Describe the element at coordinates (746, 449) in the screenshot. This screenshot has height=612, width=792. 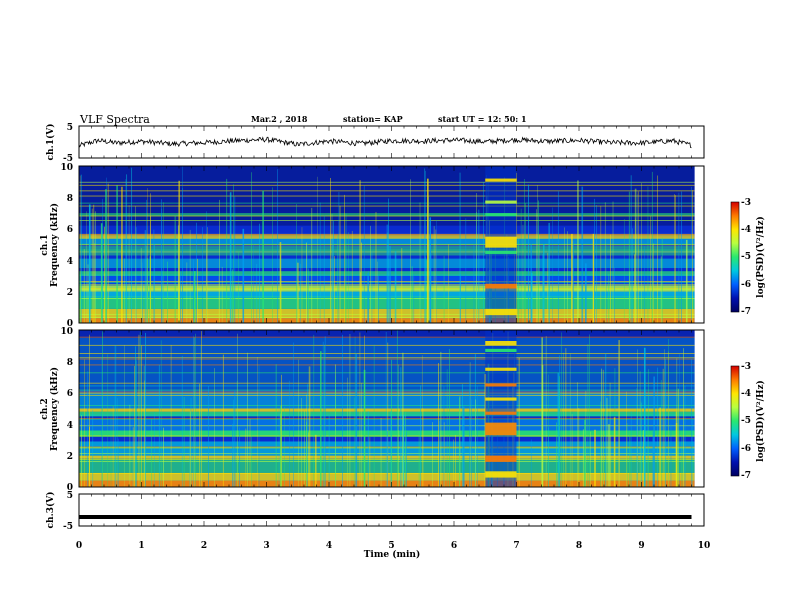
I see `ch2-cb-tick-m6: -6` at that location.